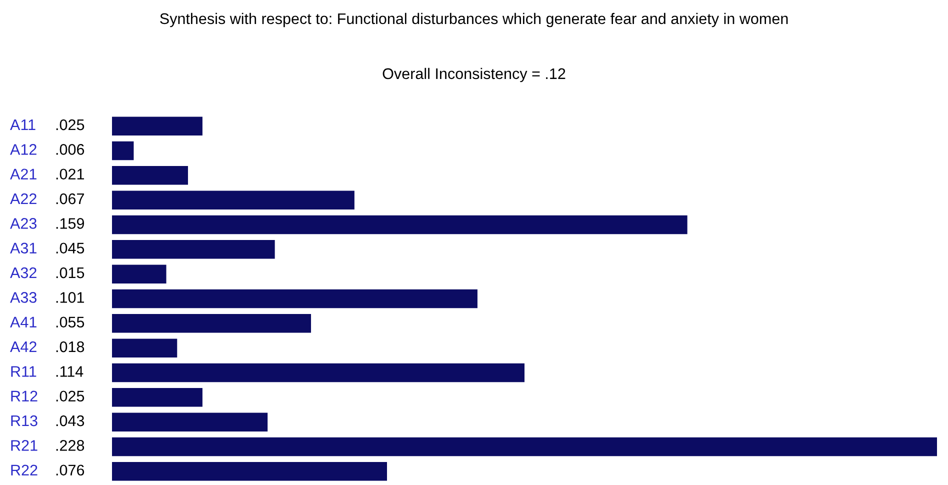 The width and height of the screenshot is (948, 485). Describe the element at coordinates (23, 149) in the screenshot. I see `y-tick-label: A12` at that location.